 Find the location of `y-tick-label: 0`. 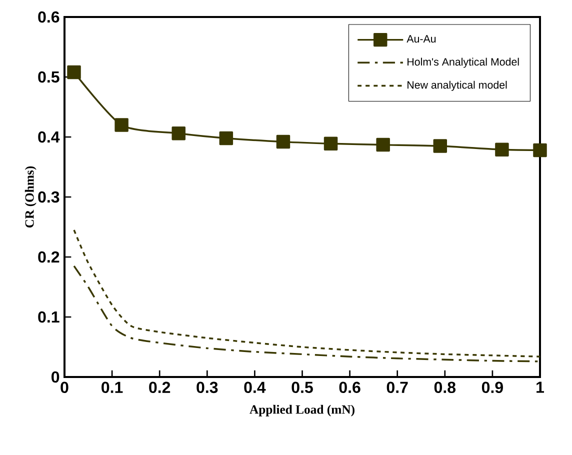

y-tick-label: 0 is located at coordinates (56, 377).